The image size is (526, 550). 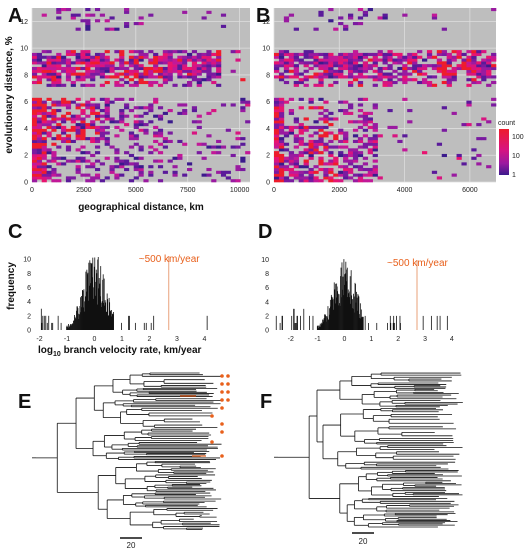 I want to click on highlight-dot, so click(x=222, y=408).